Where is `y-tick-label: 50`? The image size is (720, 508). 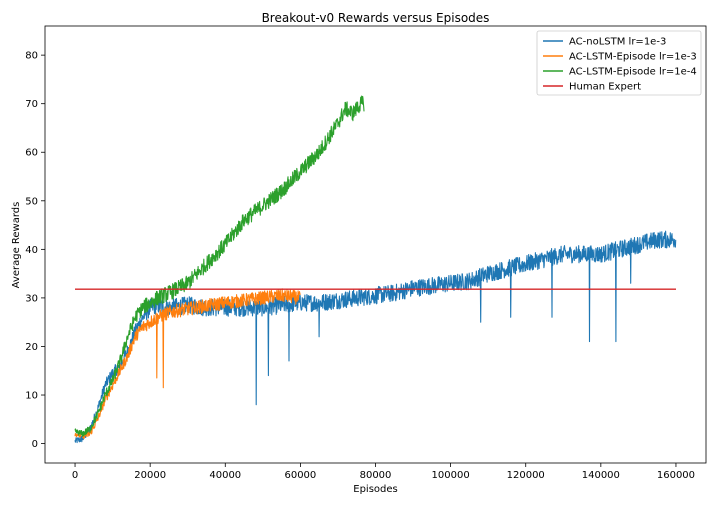
y-tick-label: 50 is located at coordinates (31, 201).